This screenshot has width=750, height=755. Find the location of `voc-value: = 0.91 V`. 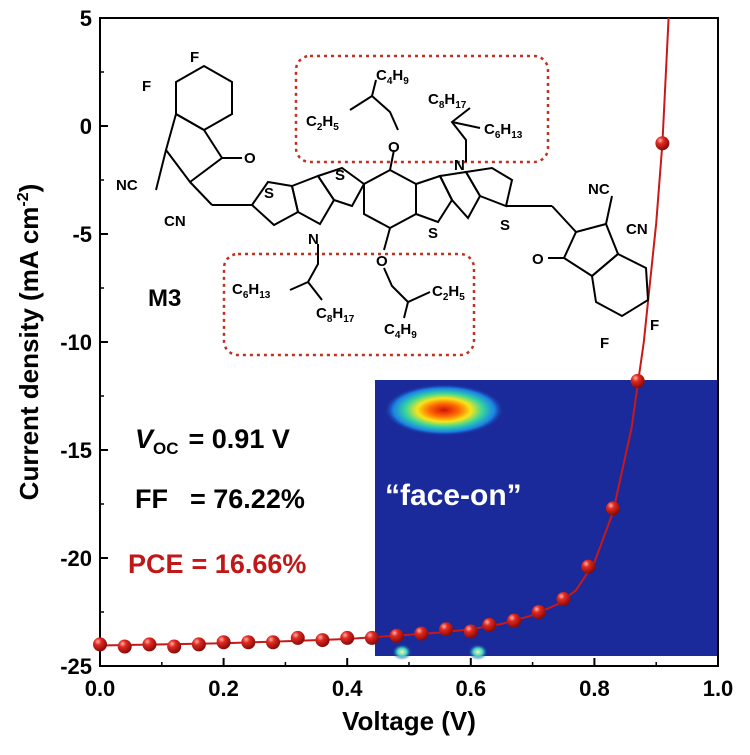

voc-value: = 0.91 V is located at coordinates (239, 439).